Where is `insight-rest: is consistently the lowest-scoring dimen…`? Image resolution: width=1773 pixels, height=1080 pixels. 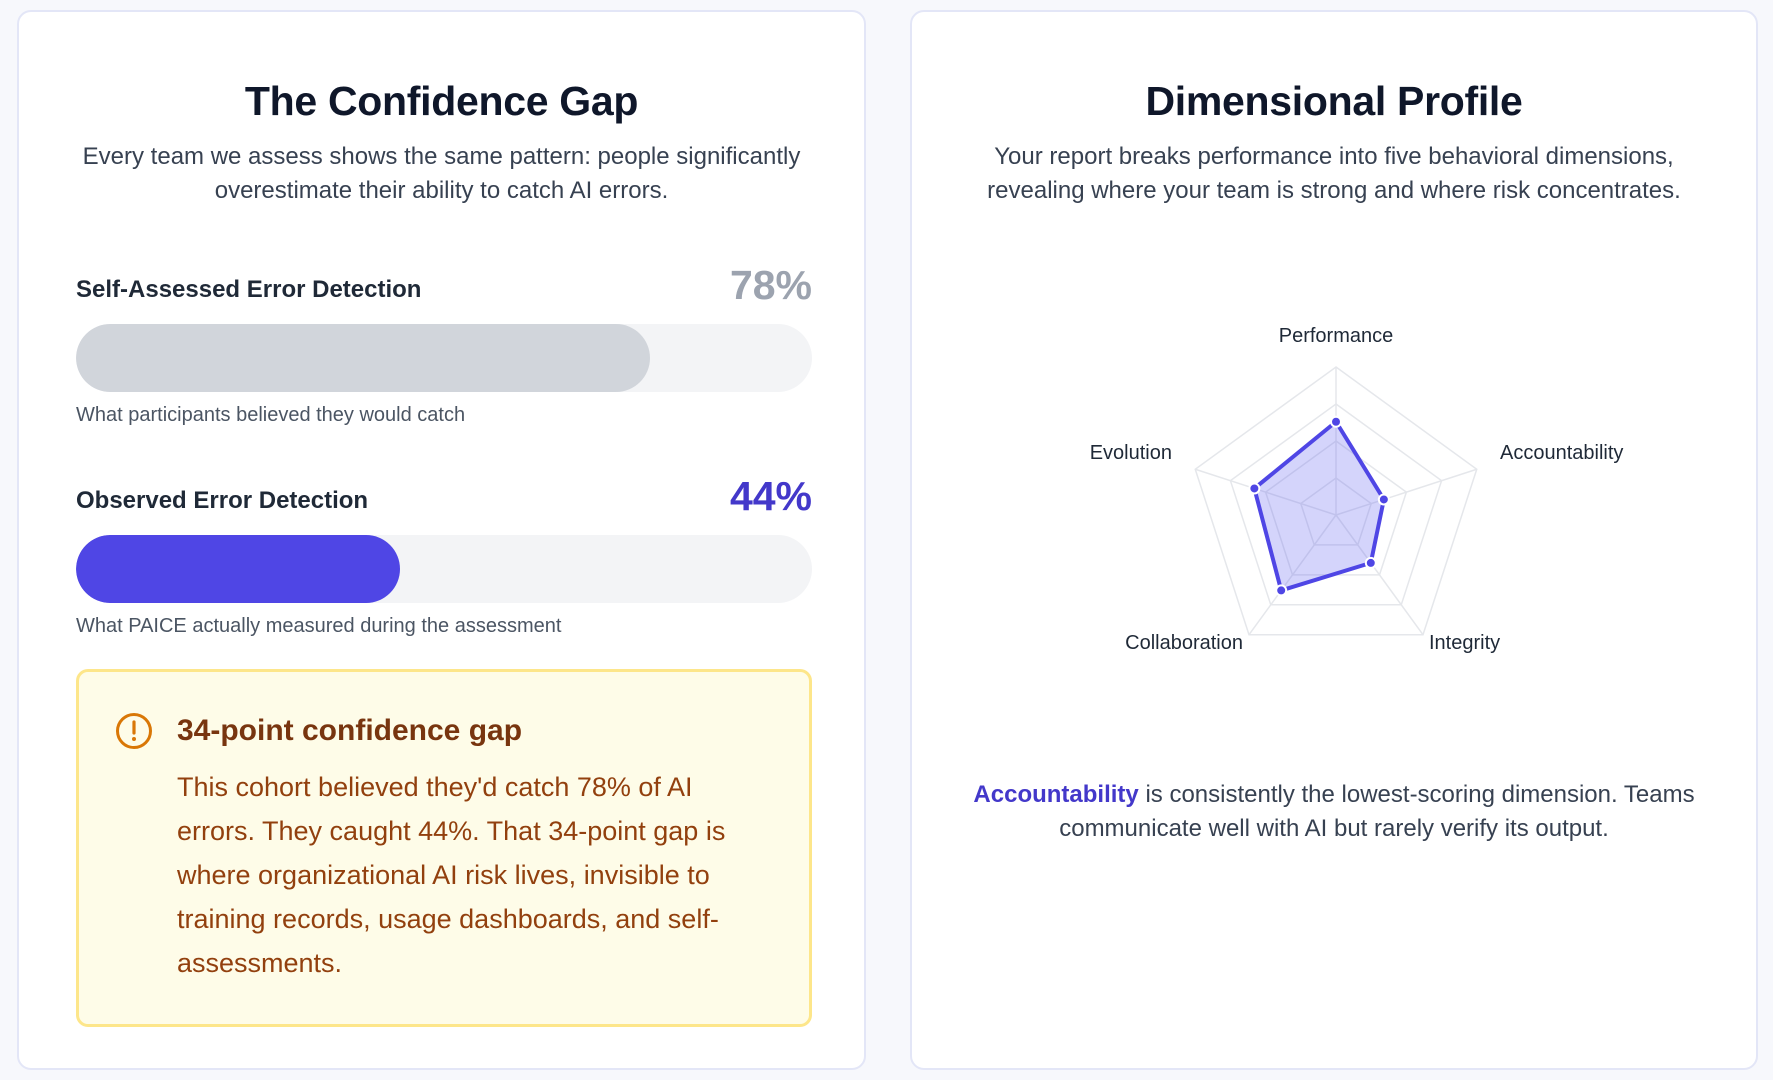
insight-rest: is consistently the lowest-scoring dimen… is located at coordinates (1377, 811).